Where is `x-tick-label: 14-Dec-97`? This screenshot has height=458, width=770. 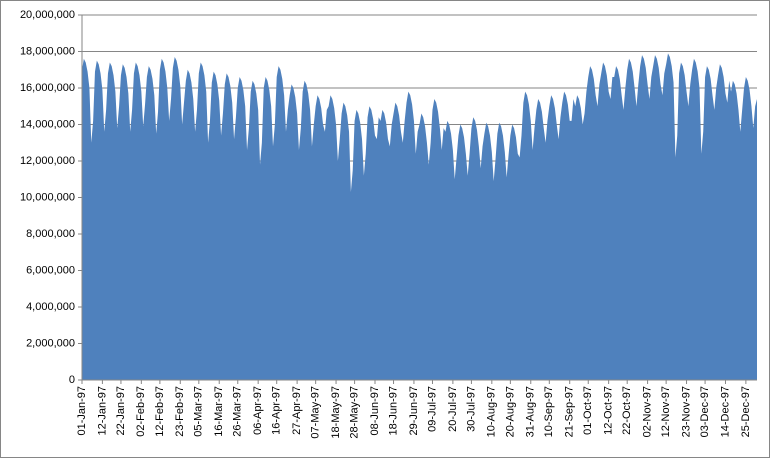 x-tick-label: 14-Dec-97 is located at coordinates (725, 411).